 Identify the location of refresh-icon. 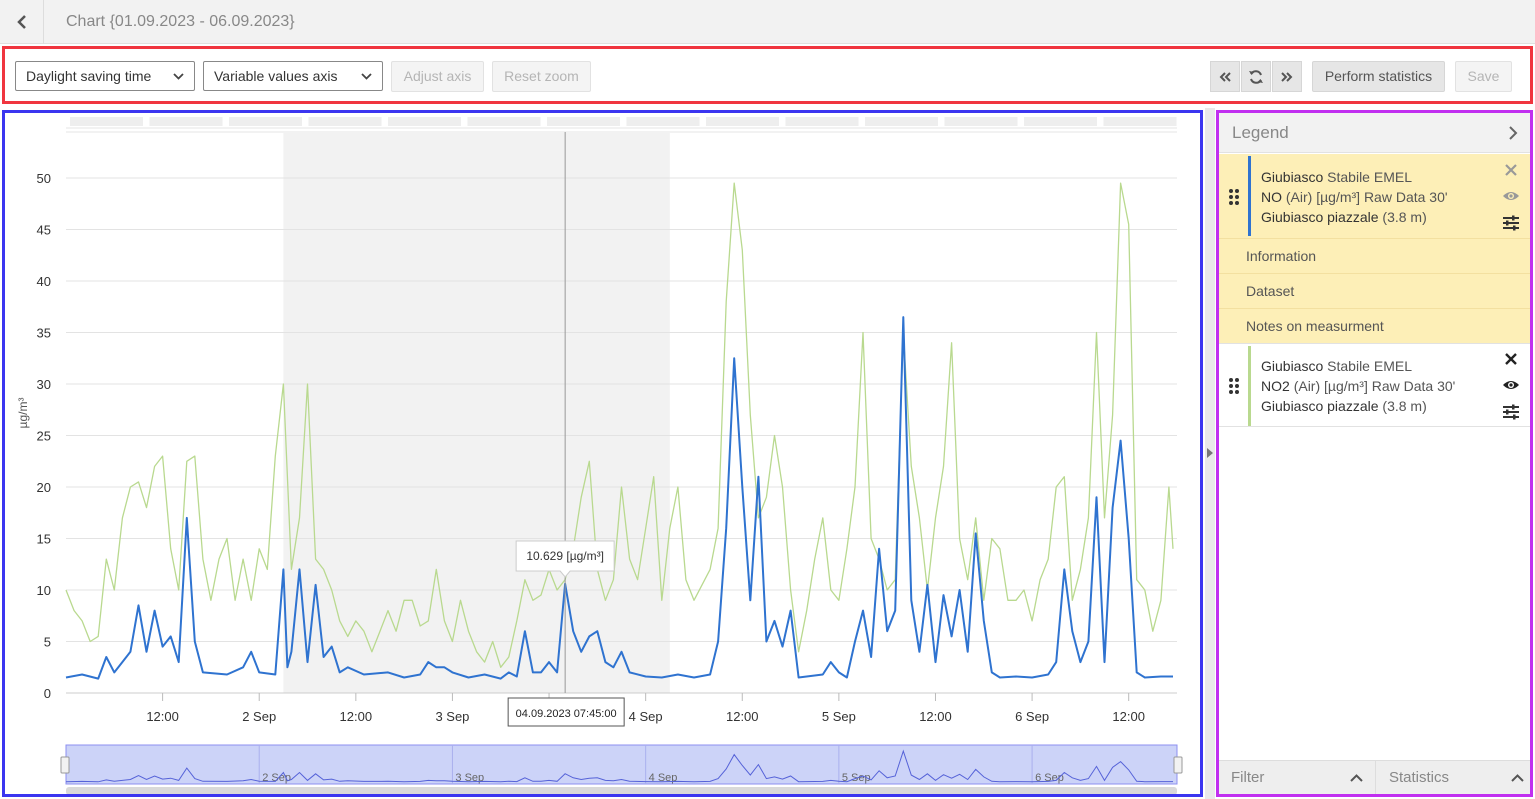
(1256, 76).